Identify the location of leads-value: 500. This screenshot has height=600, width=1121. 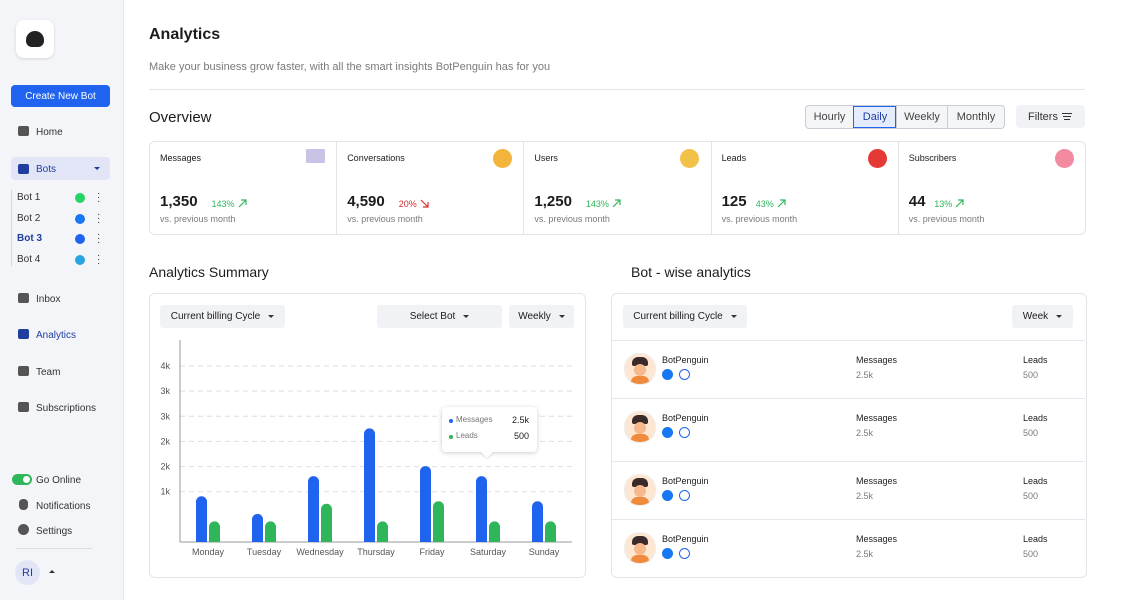
(1031, 433).